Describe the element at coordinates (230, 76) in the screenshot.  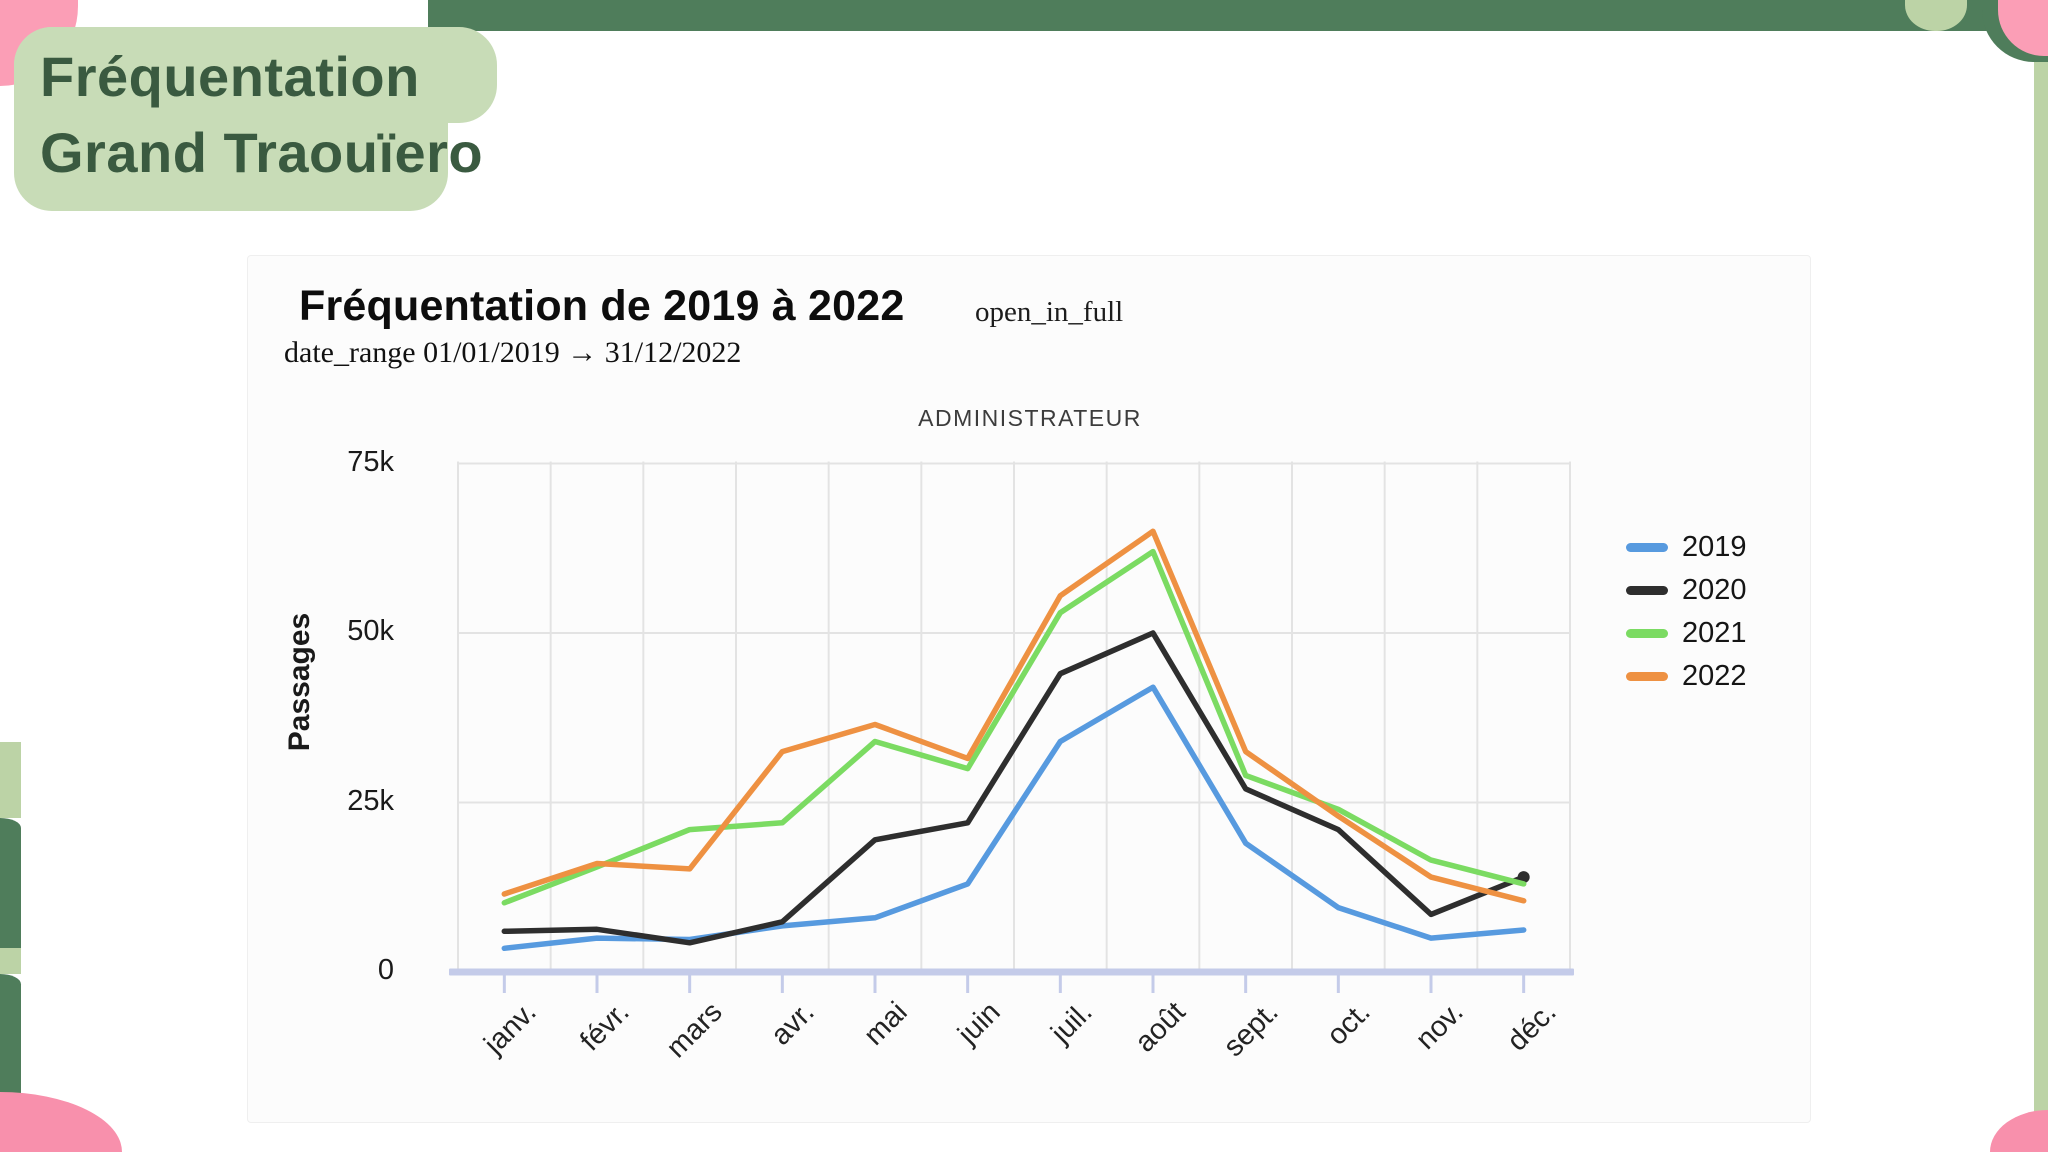
I see `page-title-line-1: Fréquentation` at that location.